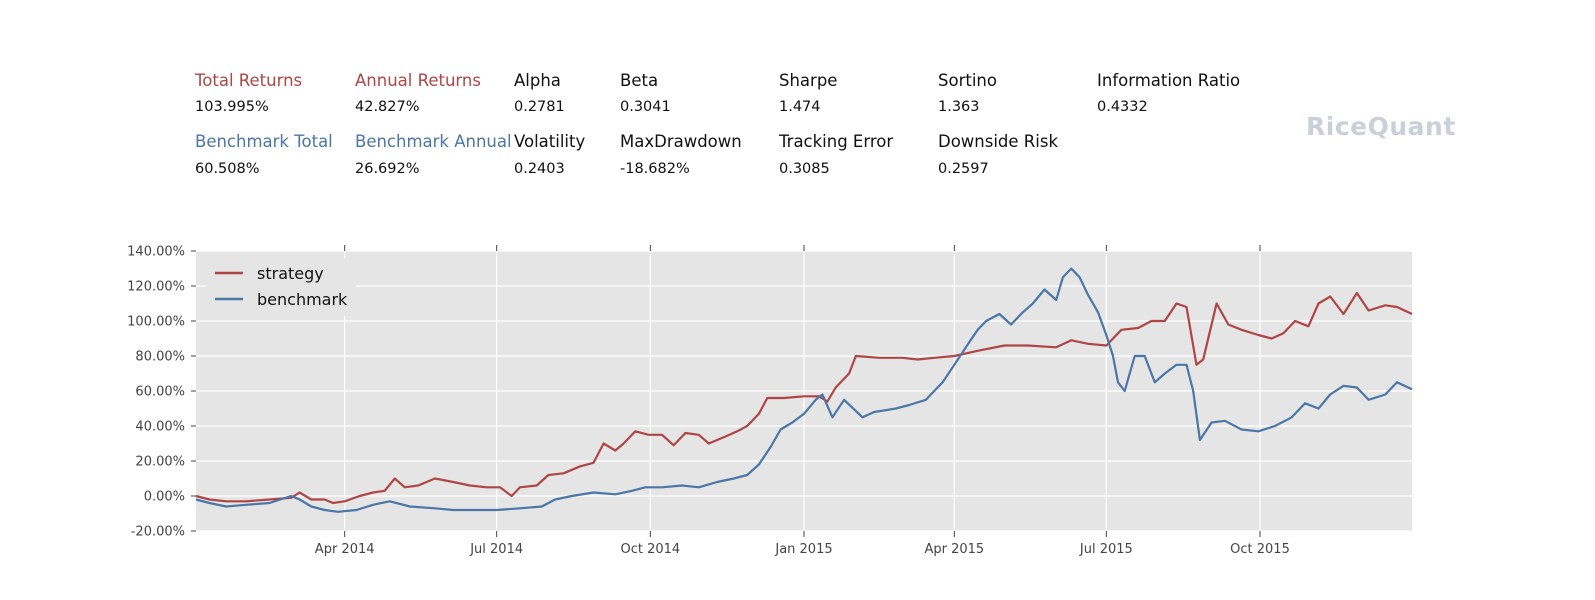 This screenshot has height=600, width=1595. What do you see at coordinates (160, 392) in the screenshot?
I see `y-tick-label: 60.00%` at bounding box center [160, 392].